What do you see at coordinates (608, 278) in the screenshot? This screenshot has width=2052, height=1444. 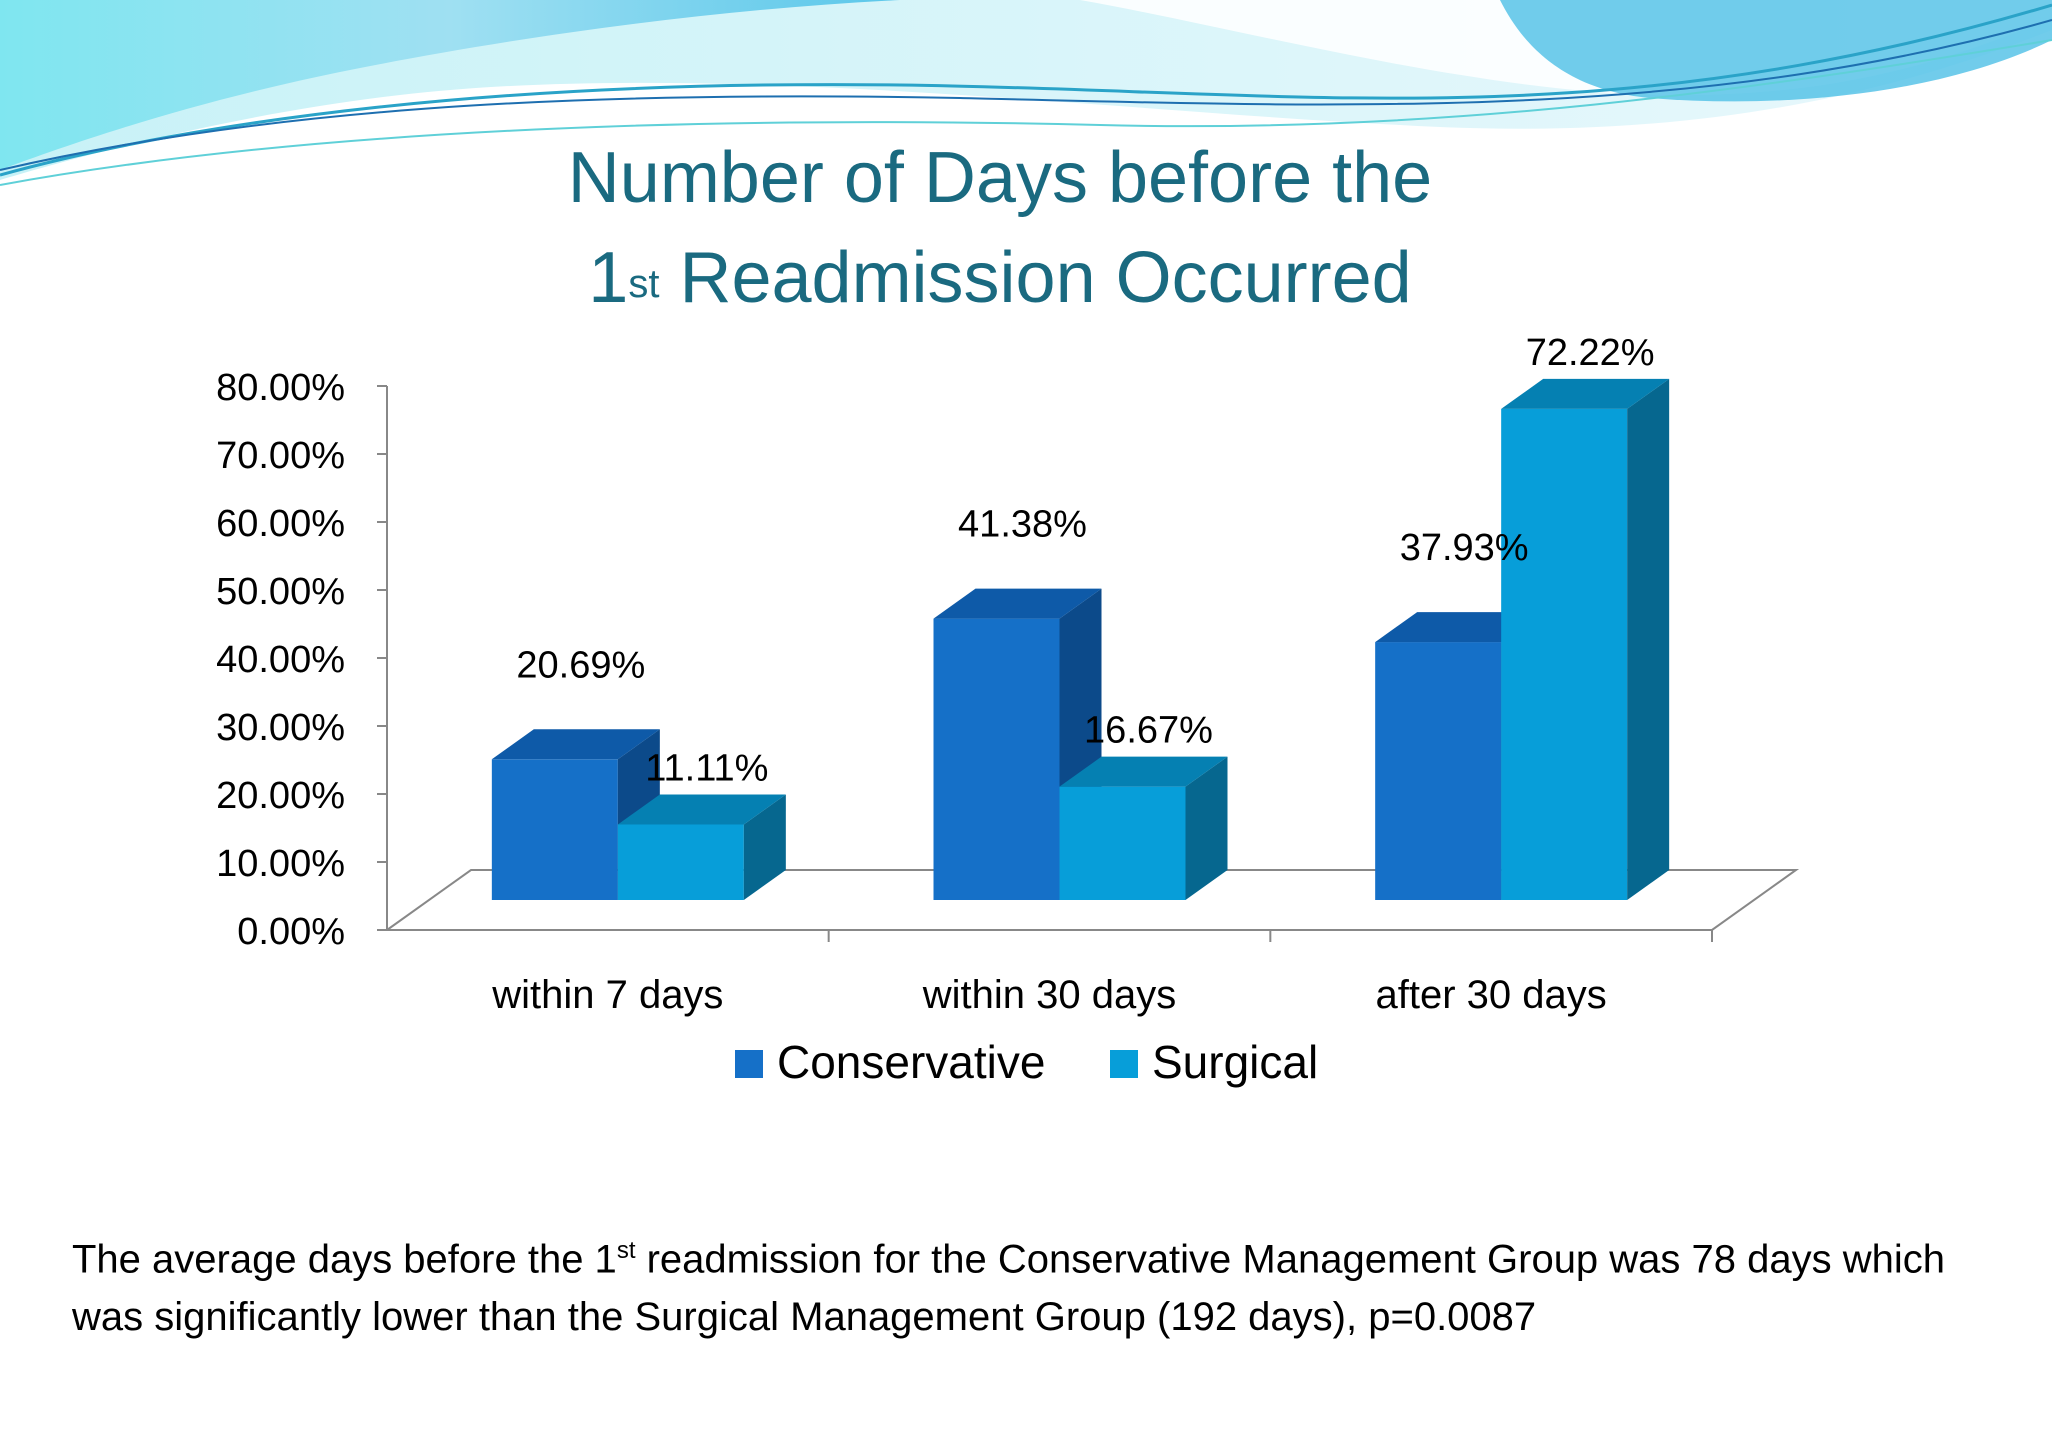 I see `title-ordinal-number: 1` at bounding box center [608, 278].